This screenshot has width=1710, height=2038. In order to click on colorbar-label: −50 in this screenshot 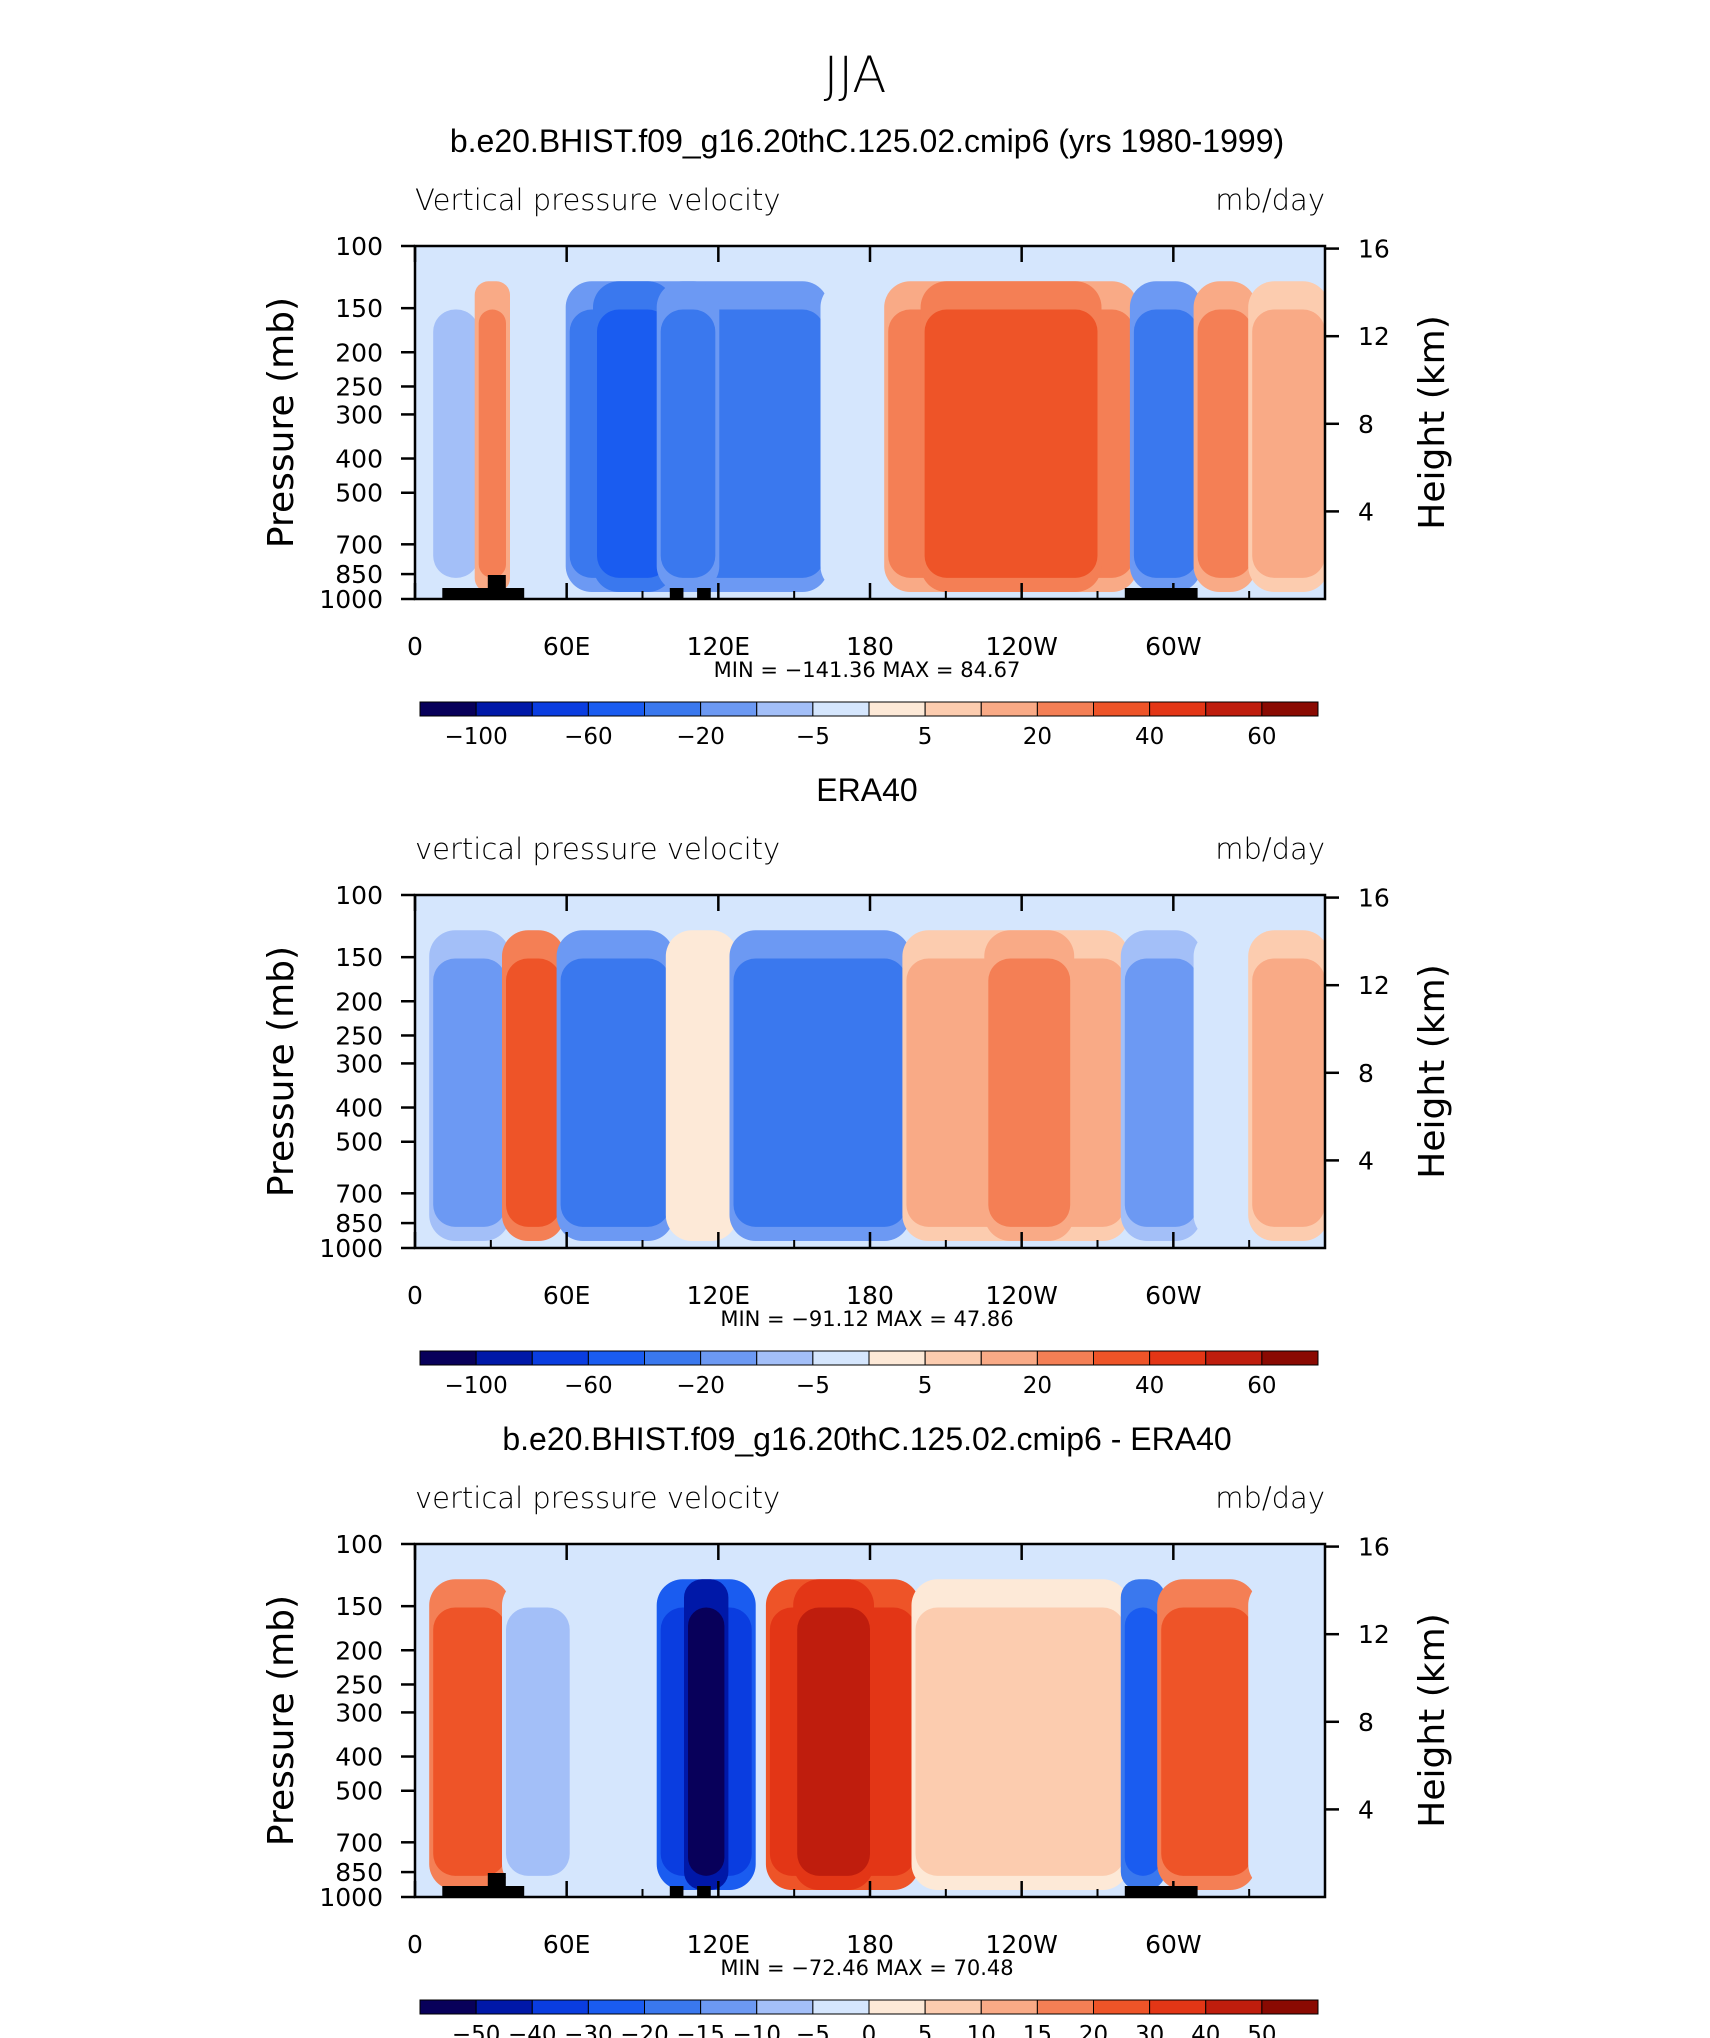, I will do `click(476, 2030)`.